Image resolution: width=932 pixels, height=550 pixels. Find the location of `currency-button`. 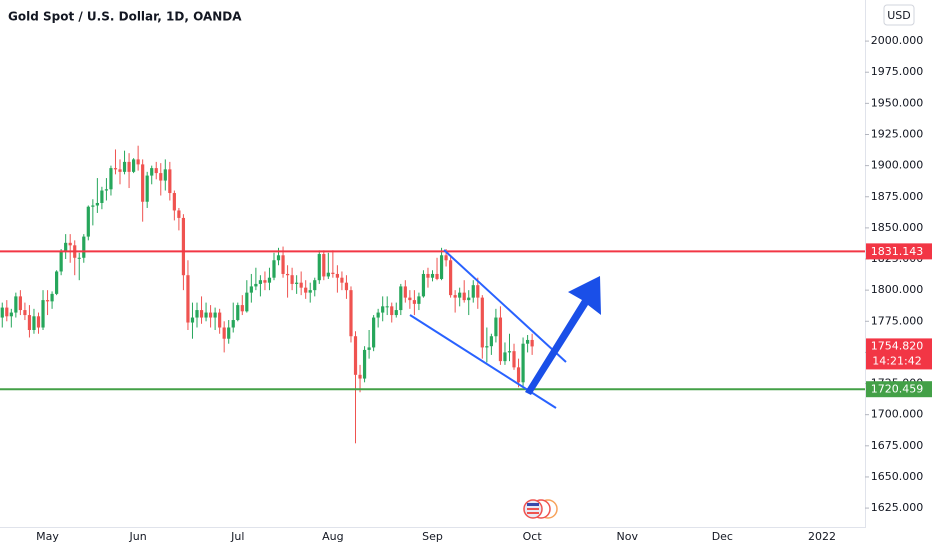

currency-button is located at coordinates (899, 15).